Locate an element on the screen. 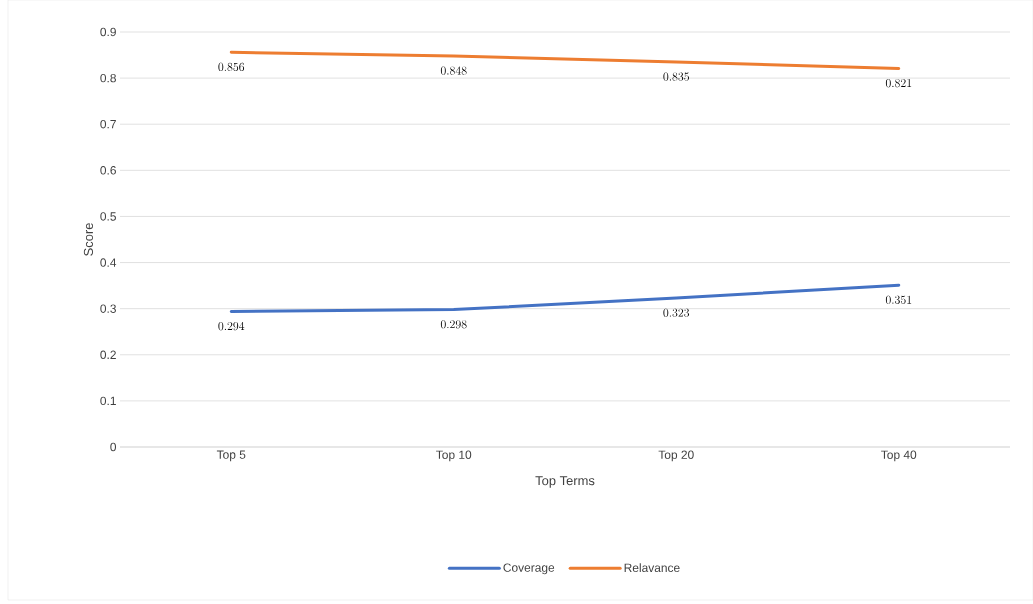 The image size is (1033, 604). x-tick-label: Top 20 is located at coordinates (676, 456).